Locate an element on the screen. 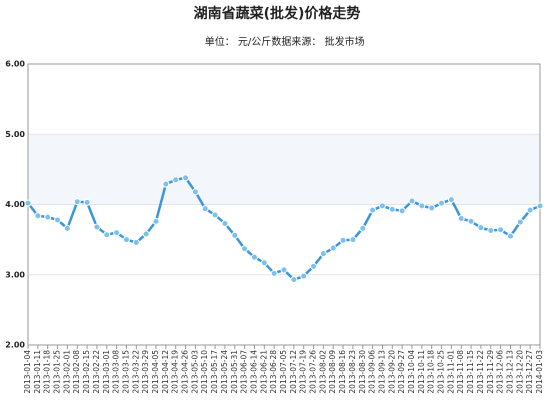 The image size is (554, 403). x-tick-label: 2013-04-26 is located at coordinates (185, 372).